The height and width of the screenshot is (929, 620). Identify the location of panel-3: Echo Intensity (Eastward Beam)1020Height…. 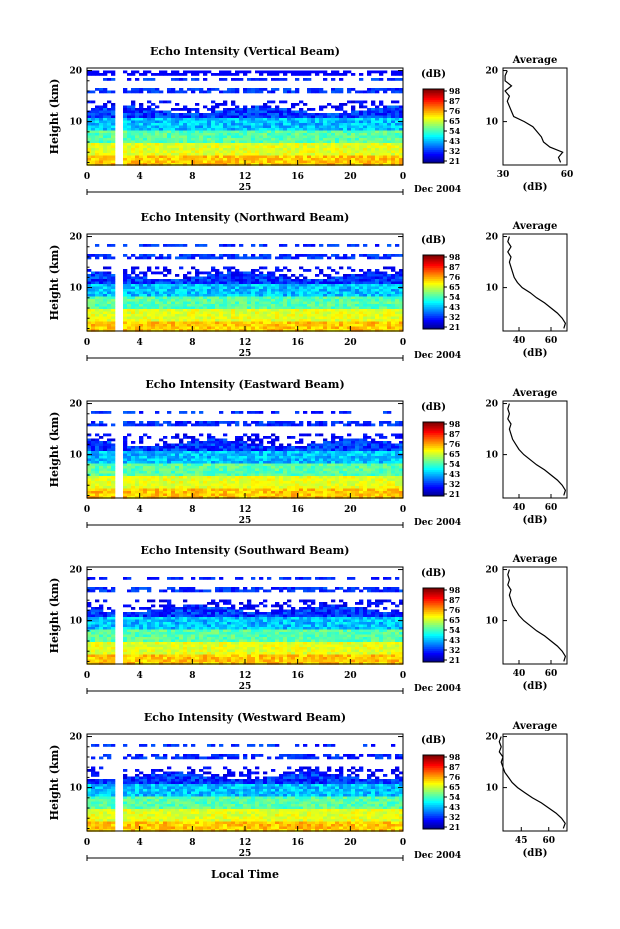
(308, 453).